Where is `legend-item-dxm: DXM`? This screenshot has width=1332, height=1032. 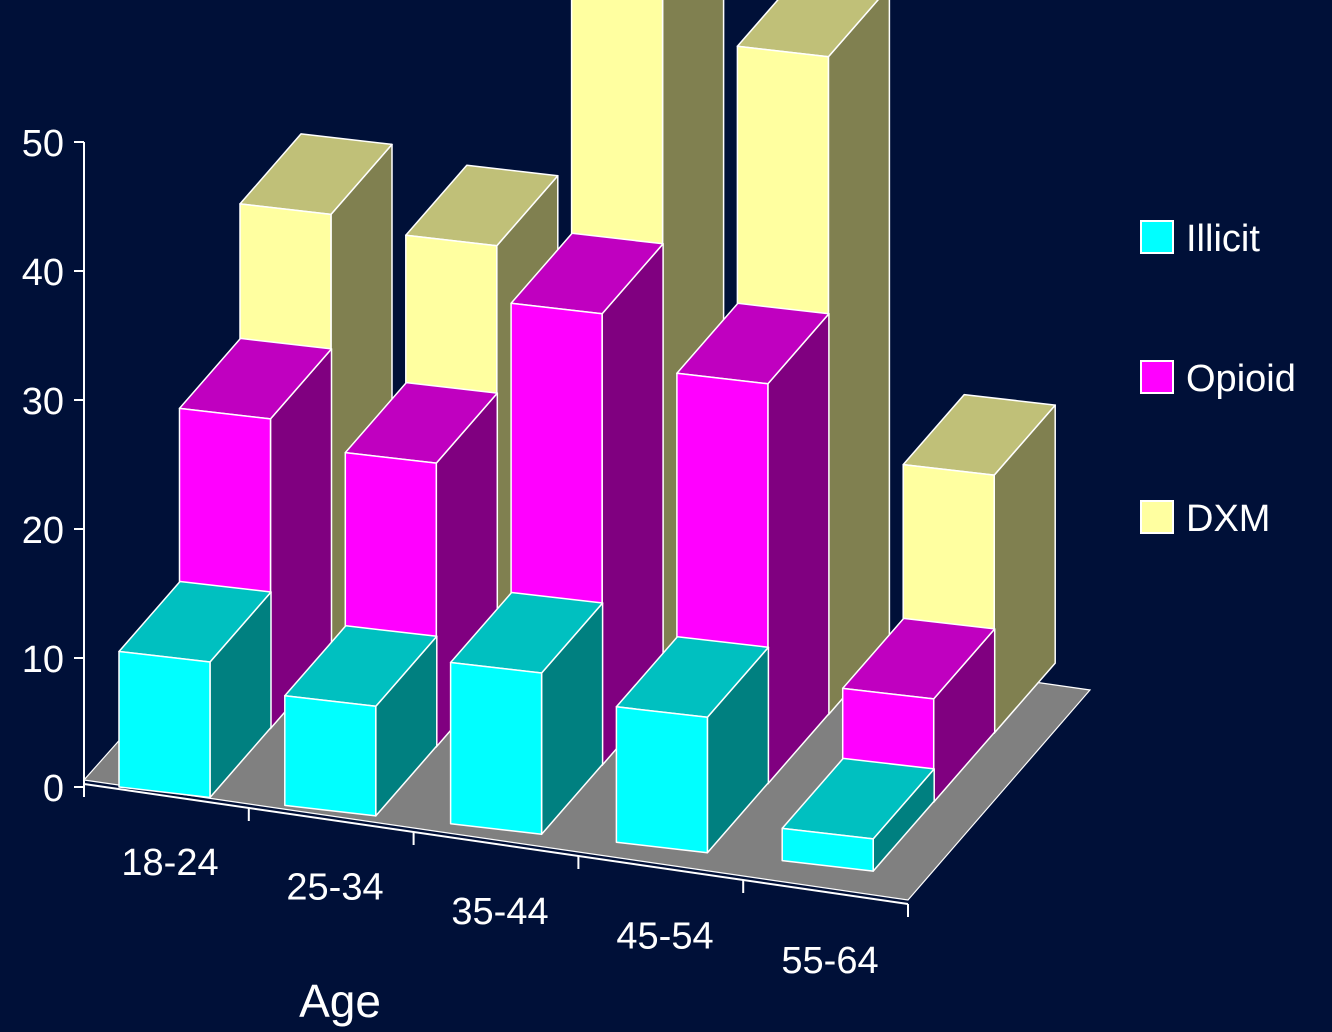 legend-item-dxm: DXM is located at coordinates (1205, 519).